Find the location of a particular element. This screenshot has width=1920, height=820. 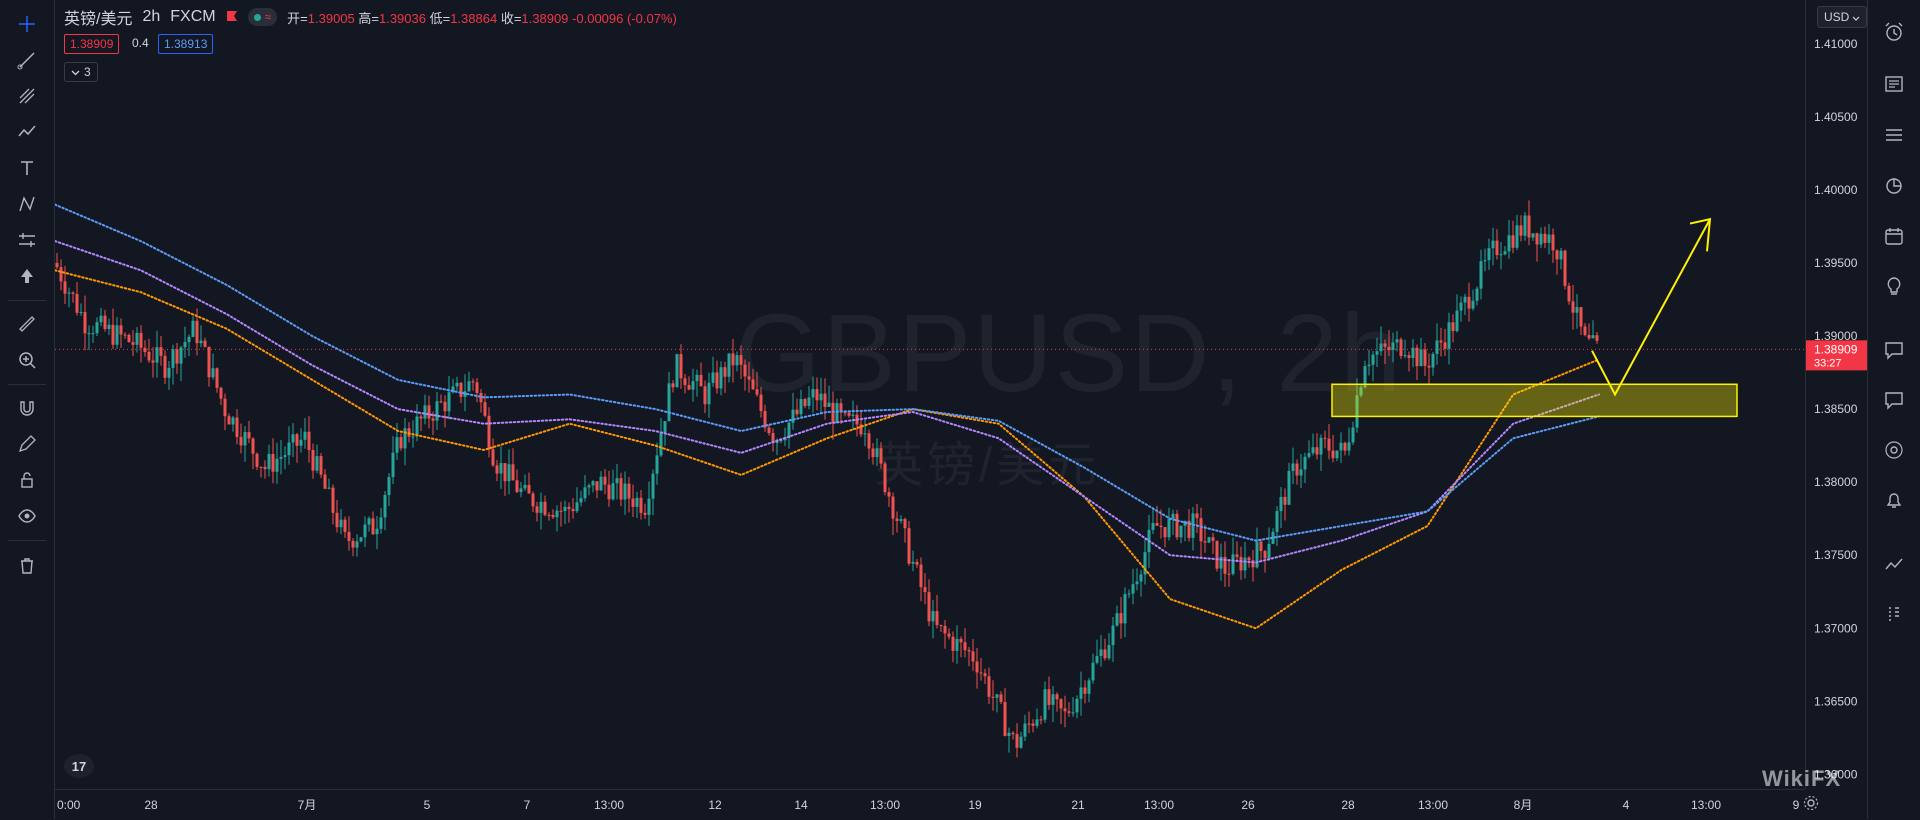

trash-icon is located at coordinates (27, 566).